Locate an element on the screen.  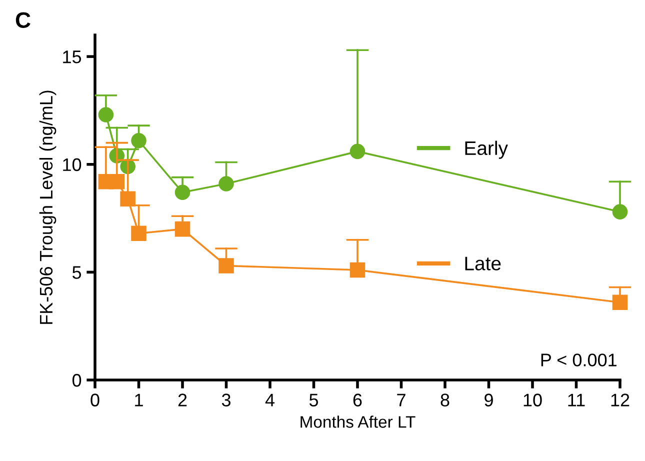
x-tick-label: 12 is located at coordinates (620, 400).